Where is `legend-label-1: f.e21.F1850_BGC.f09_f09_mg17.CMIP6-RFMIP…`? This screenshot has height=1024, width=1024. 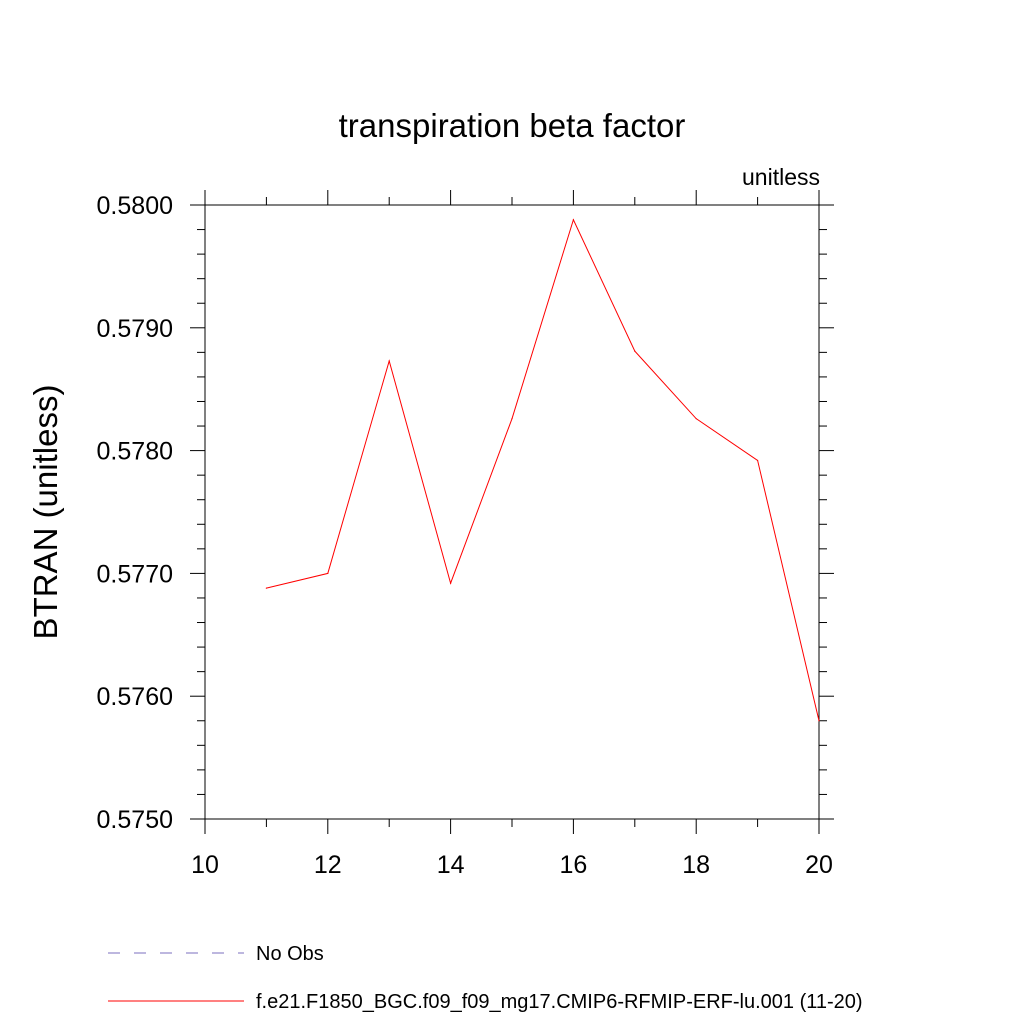
legend-label-1: f.e21.F1850_BGC.f09_f09_mg17.CMIP6-RFMIP… is located at coordinates (559, 1002).